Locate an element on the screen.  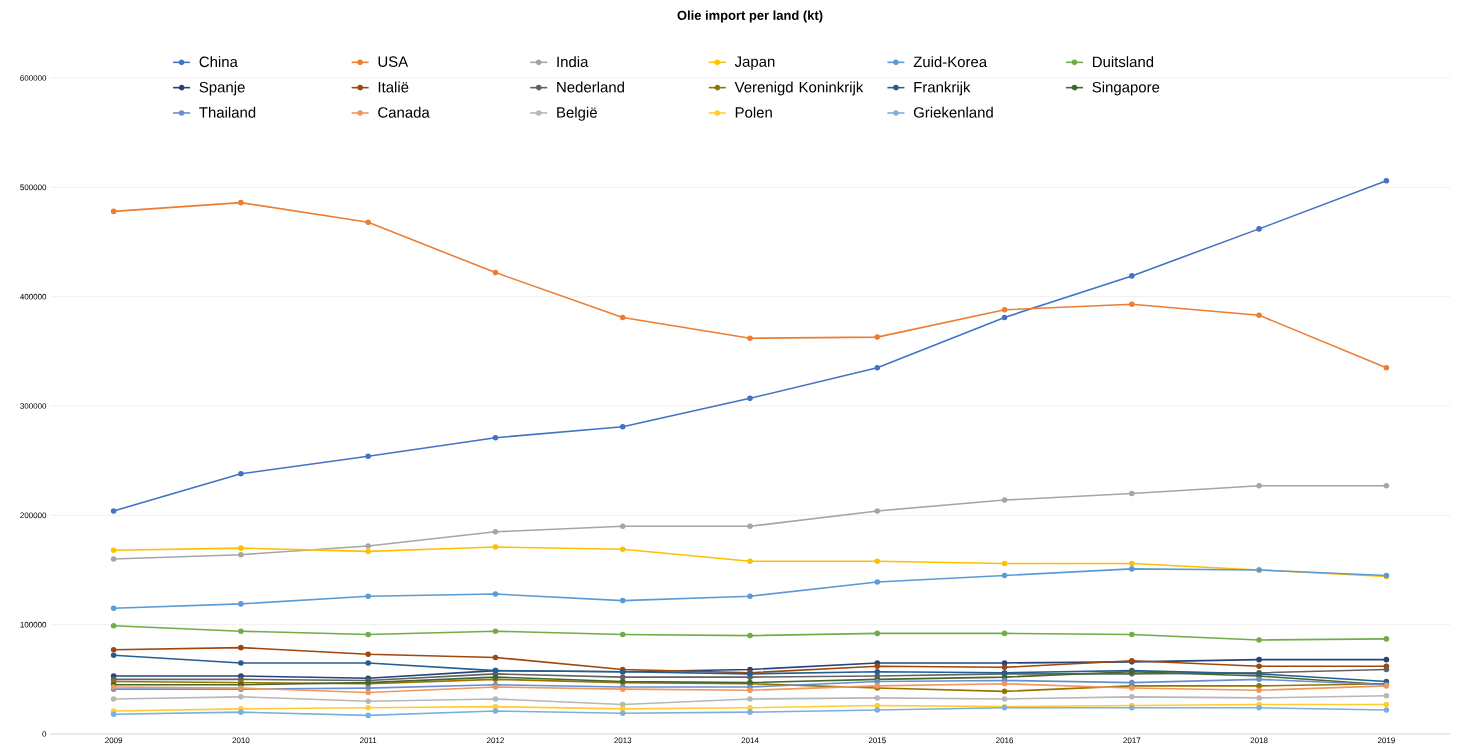
legend-label: Italië is located at coordinates (393, 87).